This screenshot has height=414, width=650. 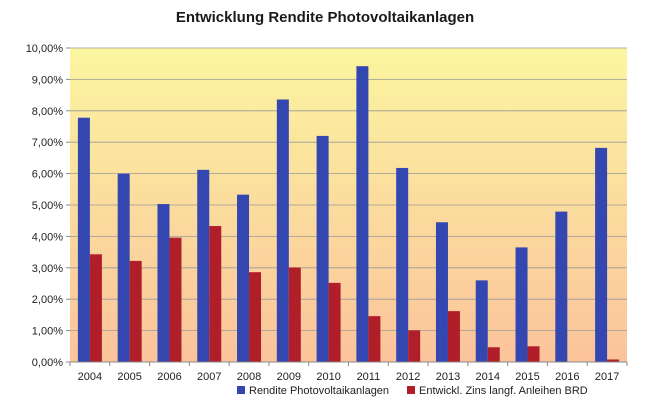 I want to click on x-tick-label: 2006, so click(x=169, y=377).